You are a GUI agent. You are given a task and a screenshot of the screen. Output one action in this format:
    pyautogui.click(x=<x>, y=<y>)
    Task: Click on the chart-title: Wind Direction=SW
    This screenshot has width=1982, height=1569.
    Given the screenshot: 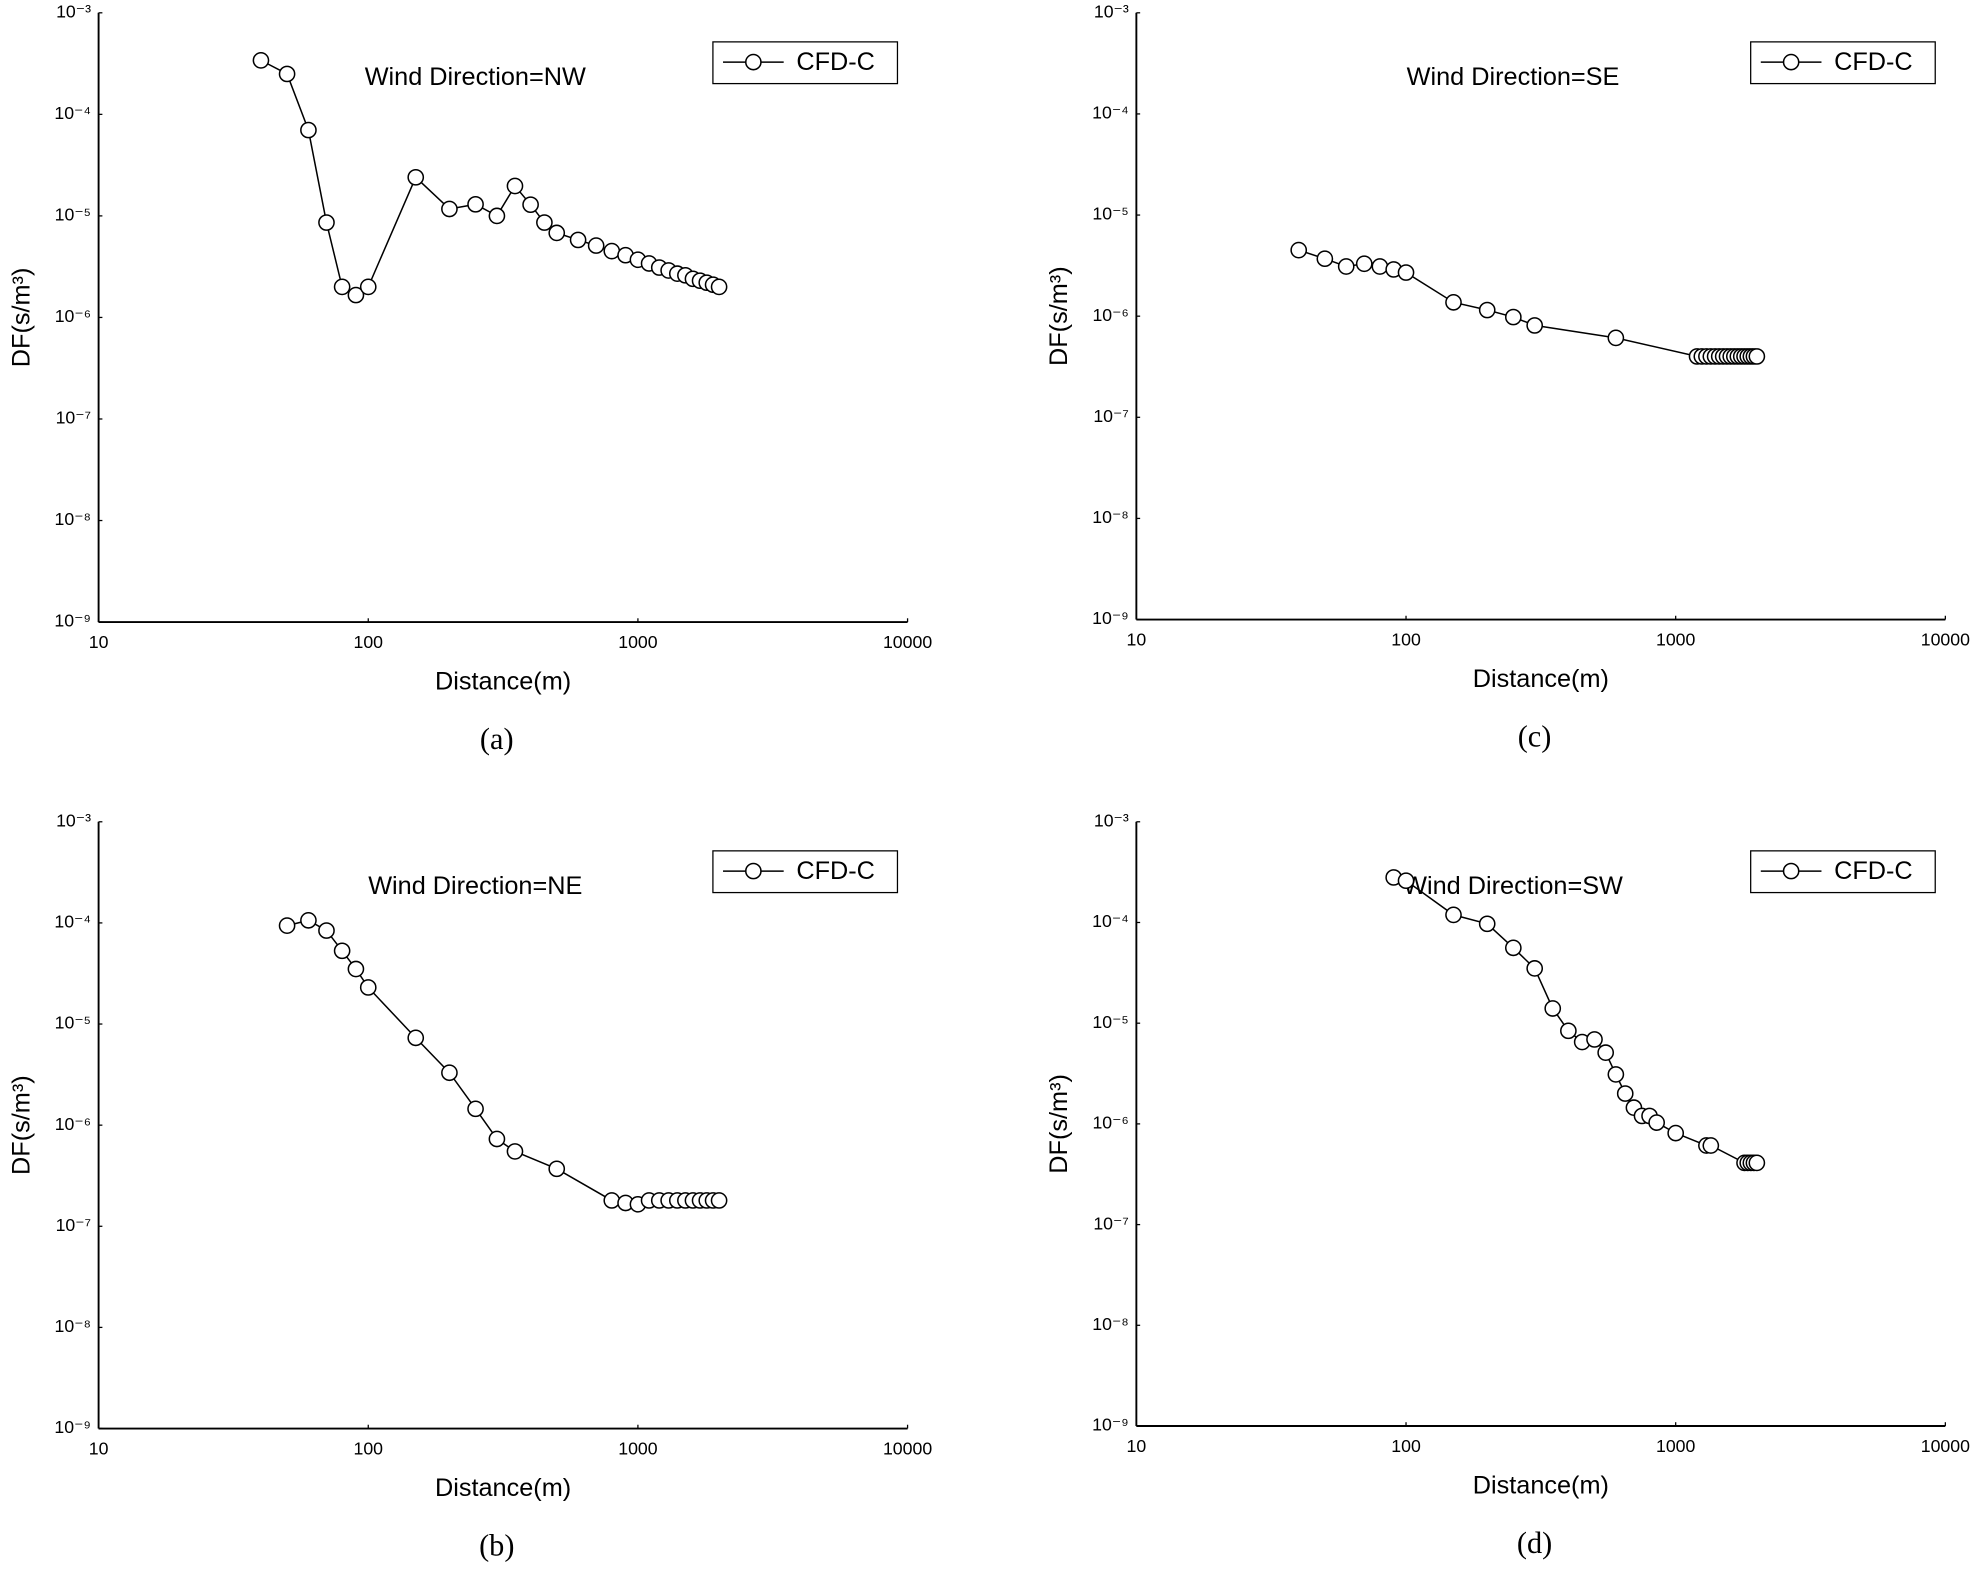 What is the action you would take?
    pyautogui.click(x=1513, y=886)
    